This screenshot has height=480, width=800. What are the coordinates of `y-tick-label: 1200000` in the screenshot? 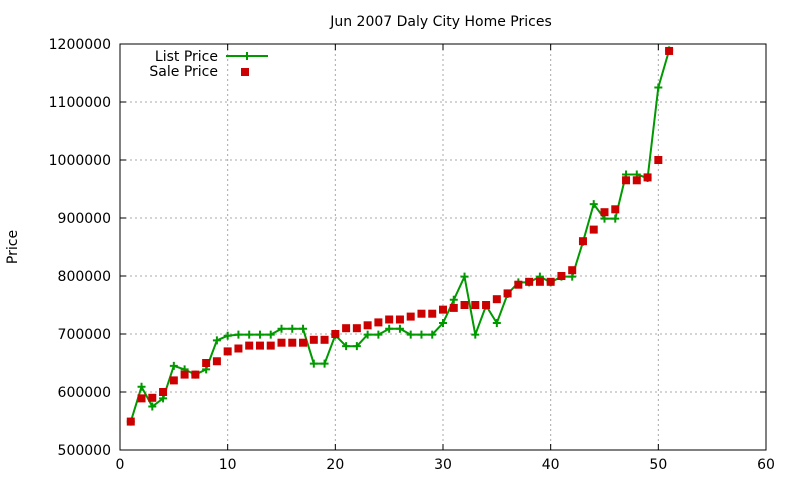 It's located at (80, 45).